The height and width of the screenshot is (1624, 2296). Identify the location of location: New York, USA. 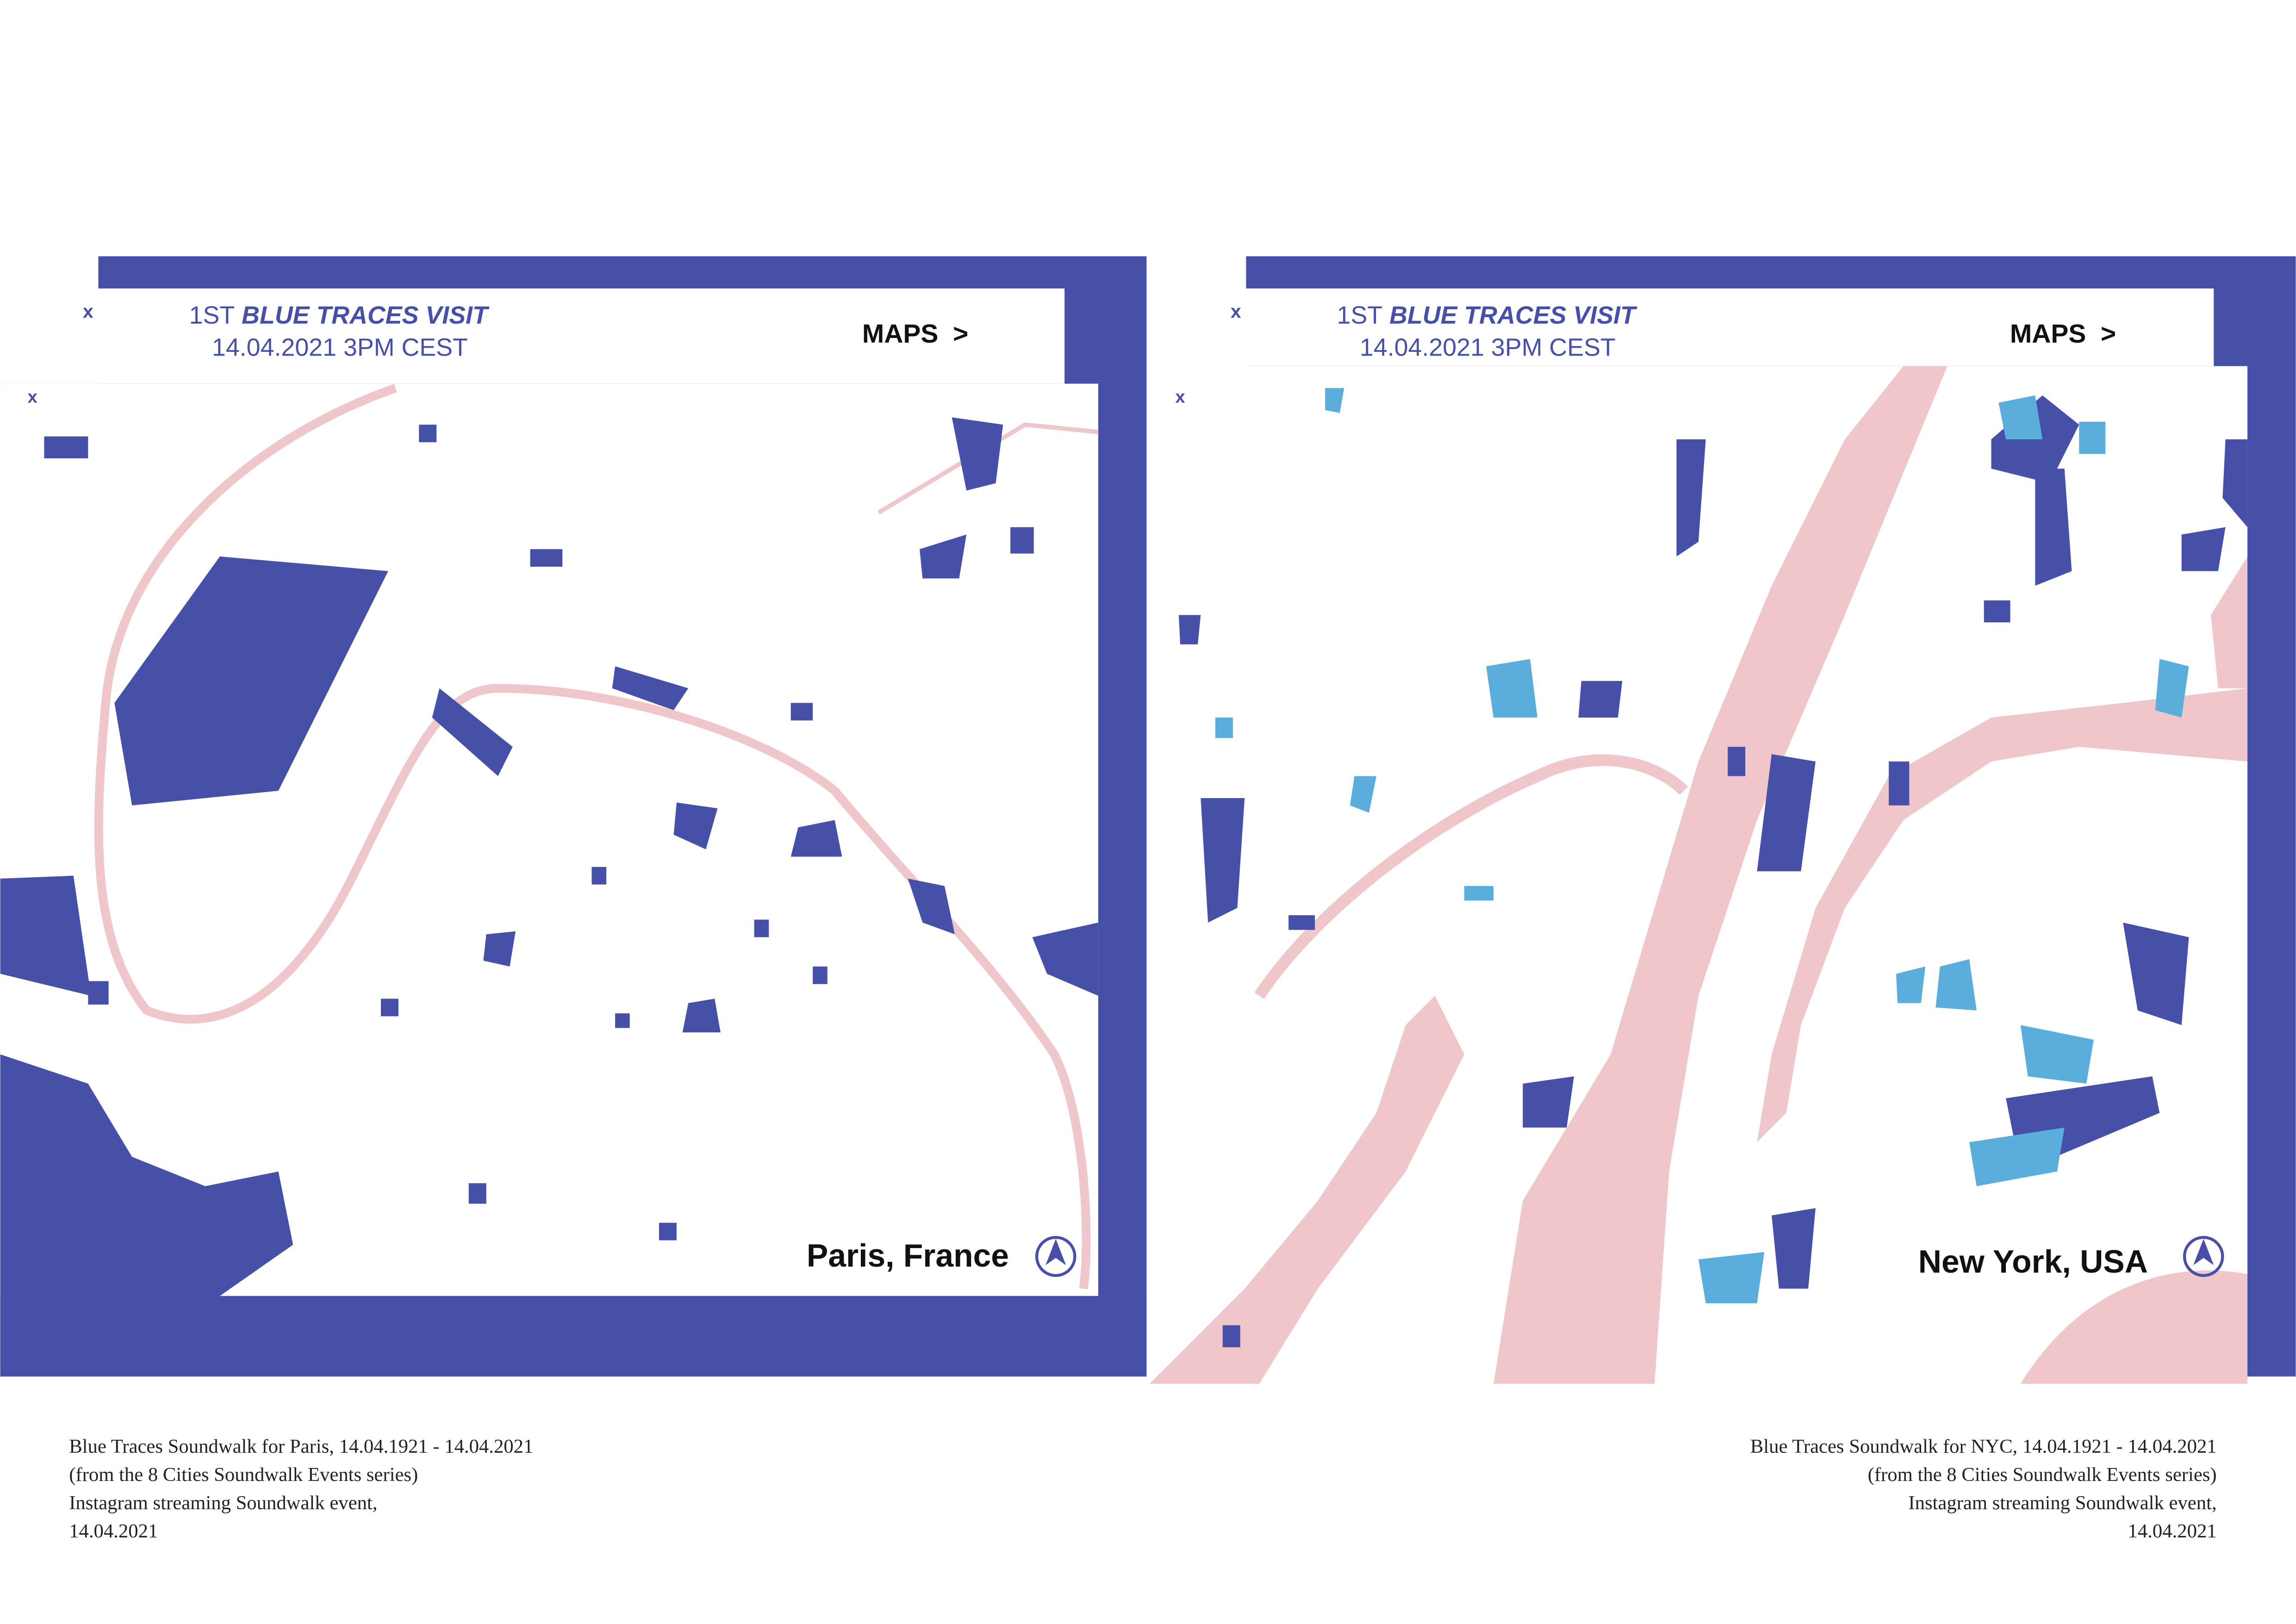
(2033, 1261).